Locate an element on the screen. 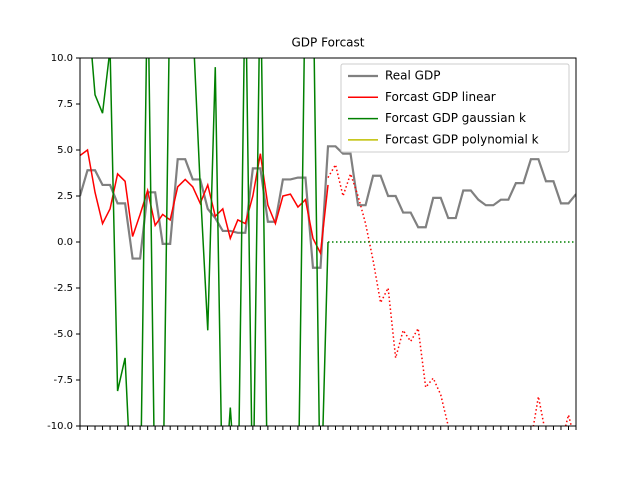  y-tick-label: -10.0 is located at coordinates (60, 426).